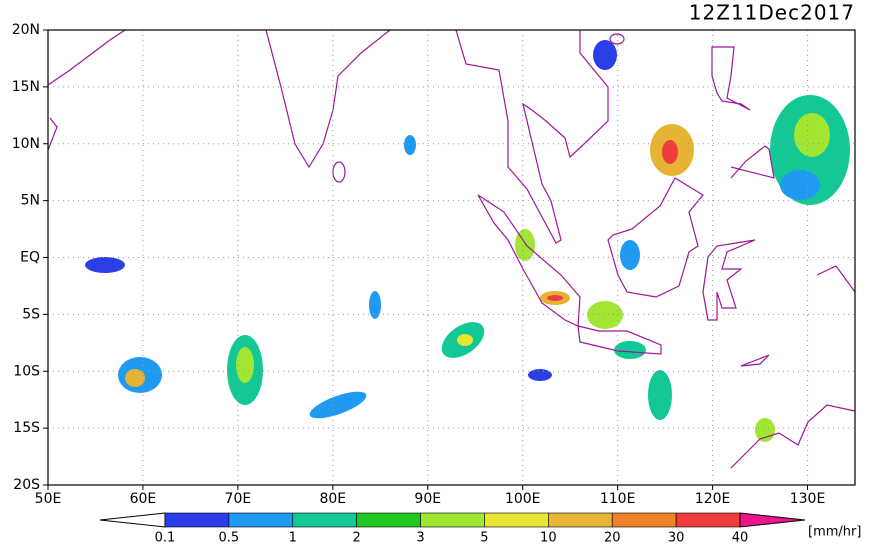 The width and height of the screenshot is (880, 544). Describe the element at coordinates (132, 520) in the screenshot. I see `colorbar-under` at that location.